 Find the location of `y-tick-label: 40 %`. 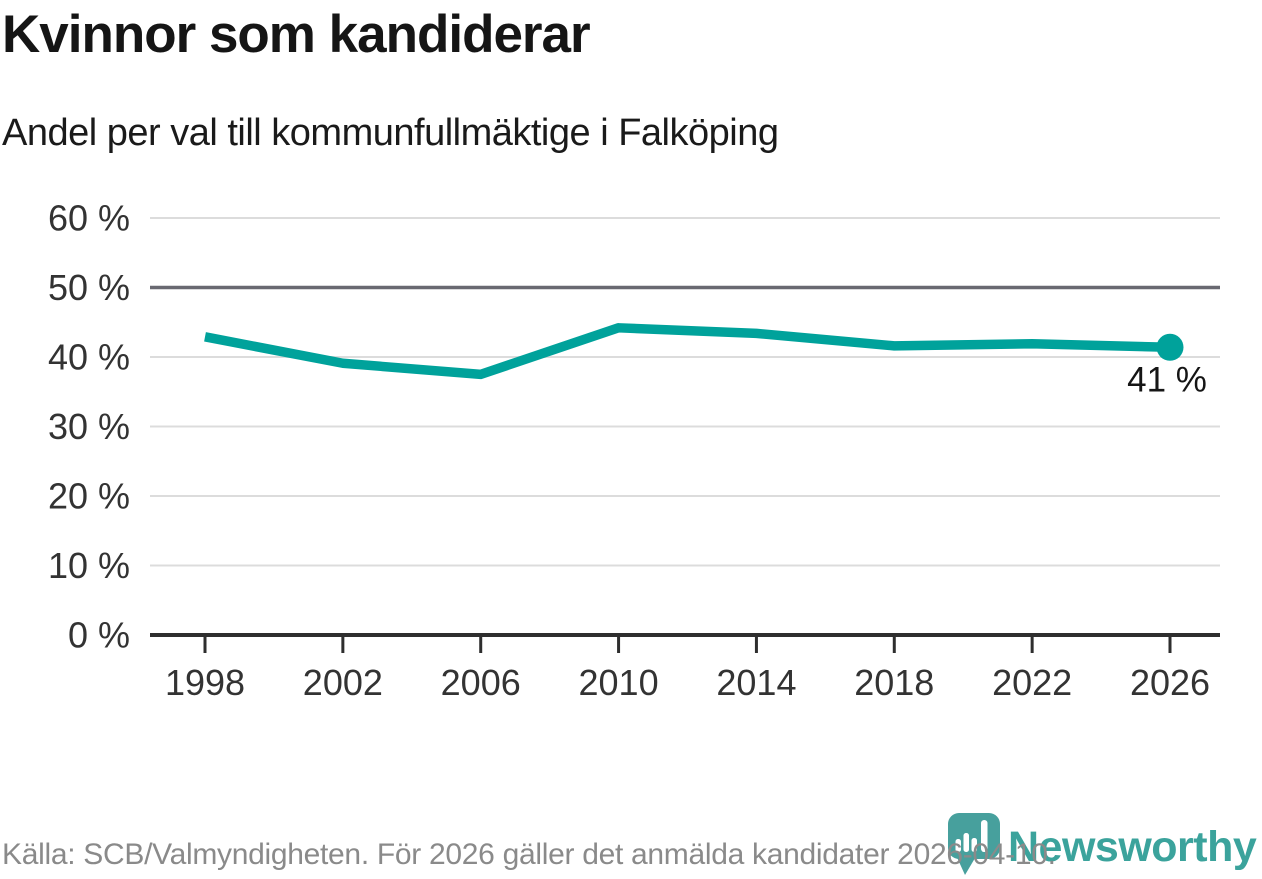

y-tick-label: 40 % is located at coordinates (89, 357).